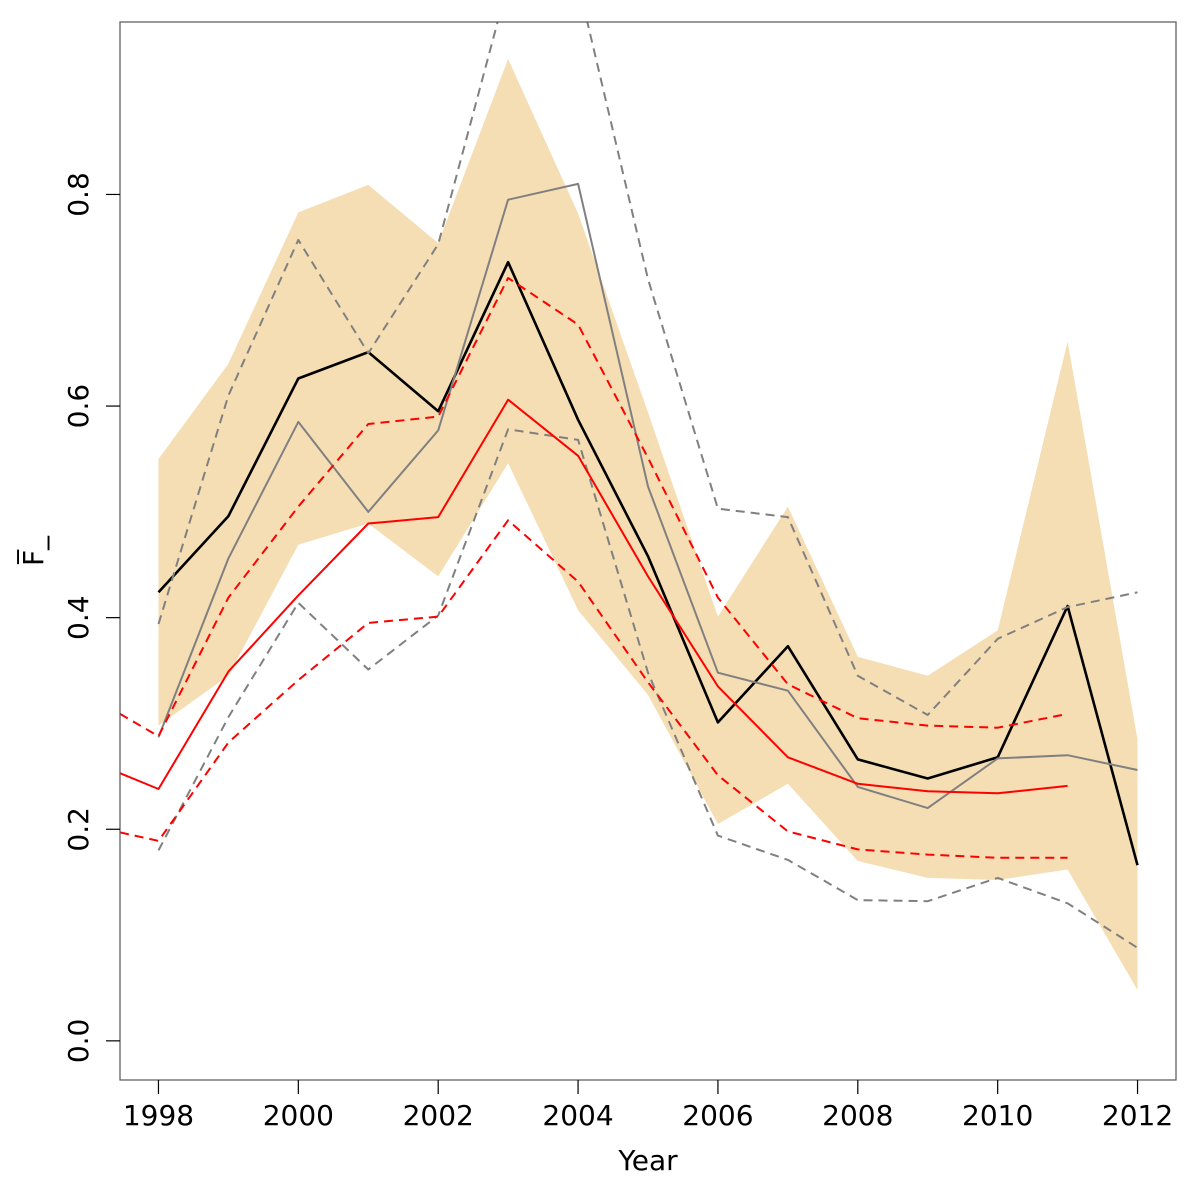  Describe the element at coordinates (158, 1115) in the screenshot. I see `x-tick-label: 1998` at that location.